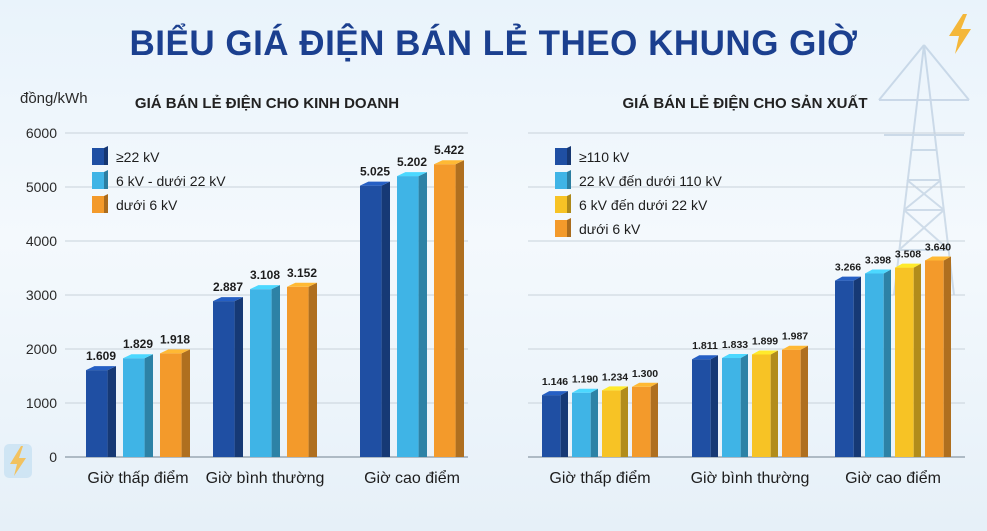 The width and height of the screenshot is (987, 531). Describe the element at coordinates (449, 150) in the screenshot. I see `chart-1-data-label: 5.422` at that location.